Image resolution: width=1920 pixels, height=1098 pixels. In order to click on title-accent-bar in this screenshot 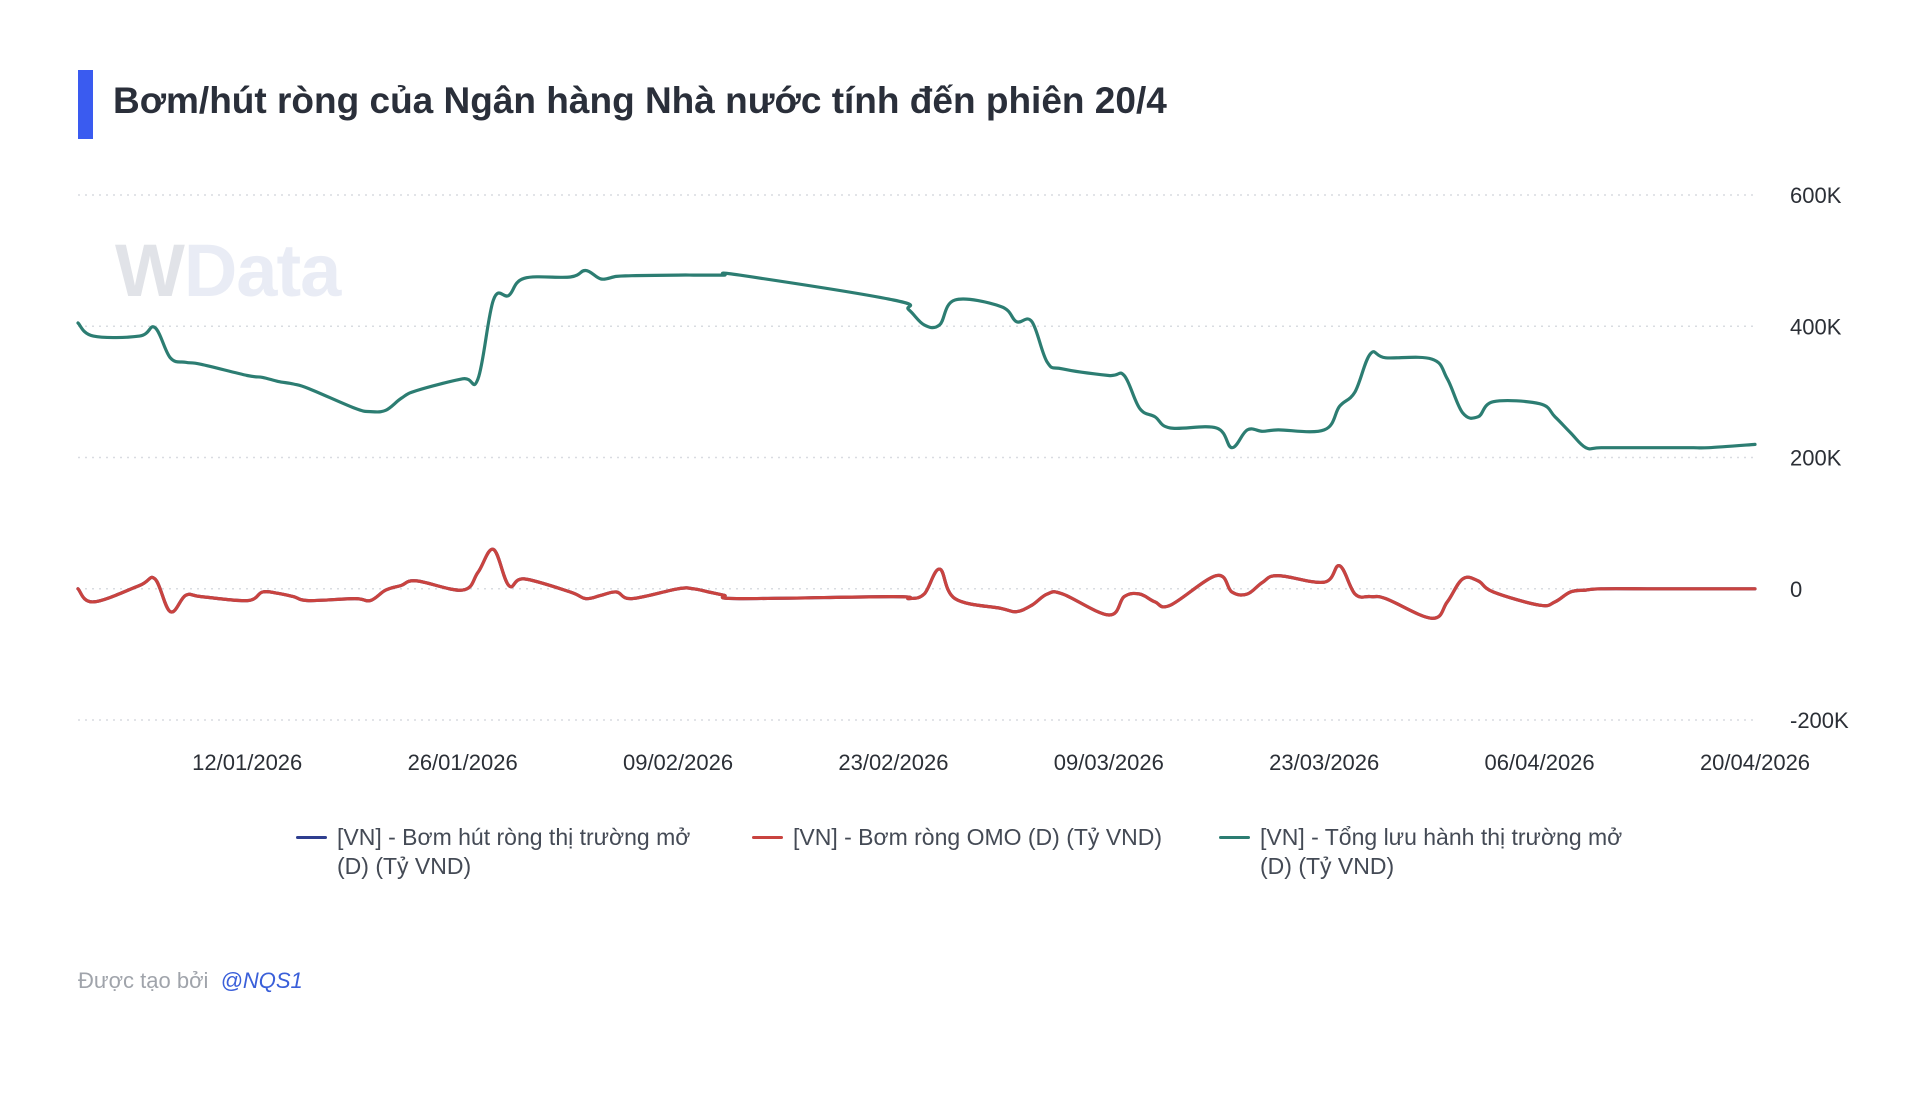, I will do `click(85, 104)`.